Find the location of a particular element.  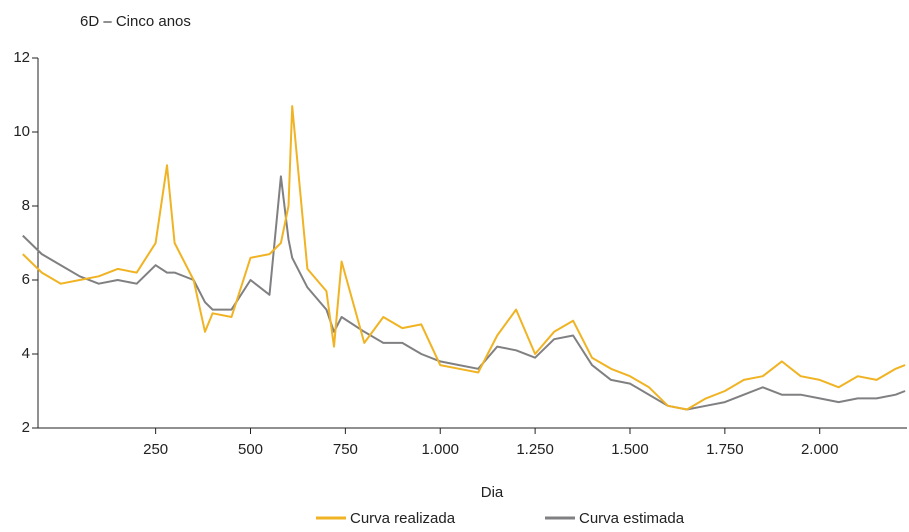

y-tick-label: 6 is located at coordinates (26, 279).